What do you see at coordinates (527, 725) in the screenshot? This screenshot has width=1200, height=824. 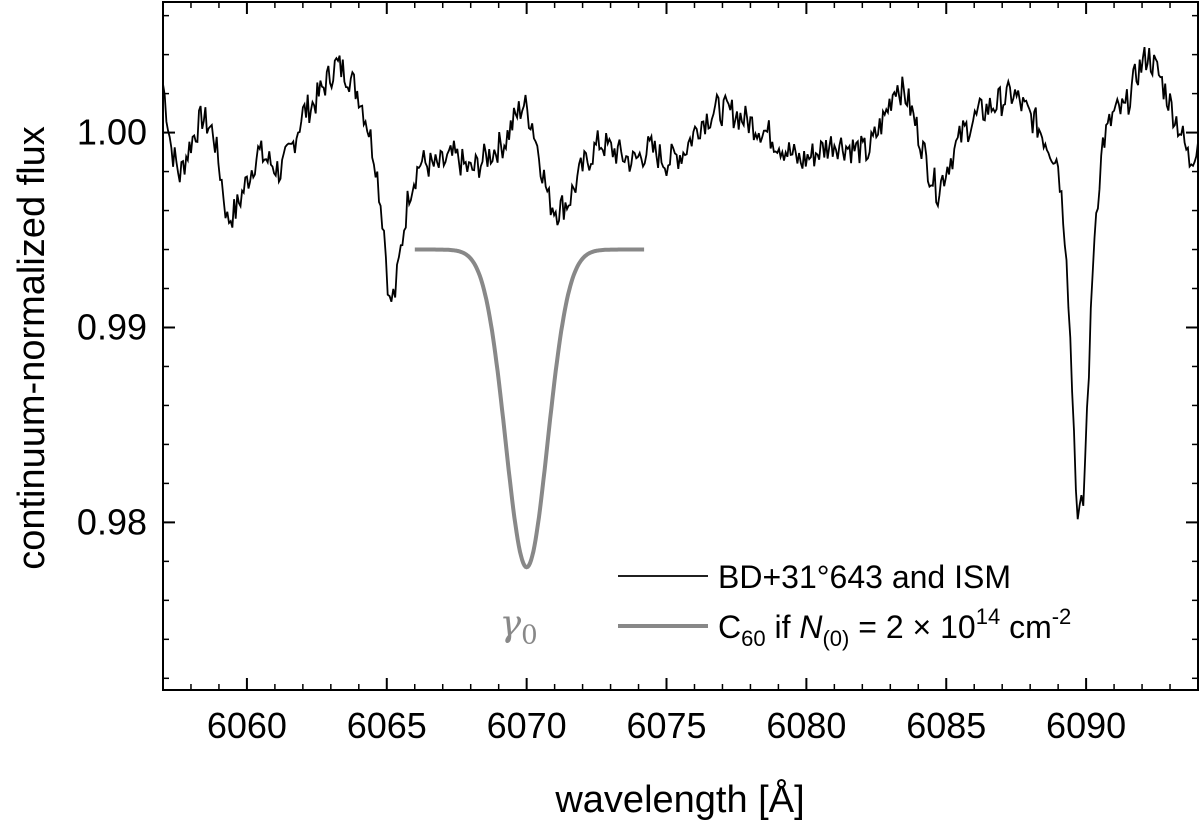 I see `x-tick-label: 6070` at bounding box center [527, 725].